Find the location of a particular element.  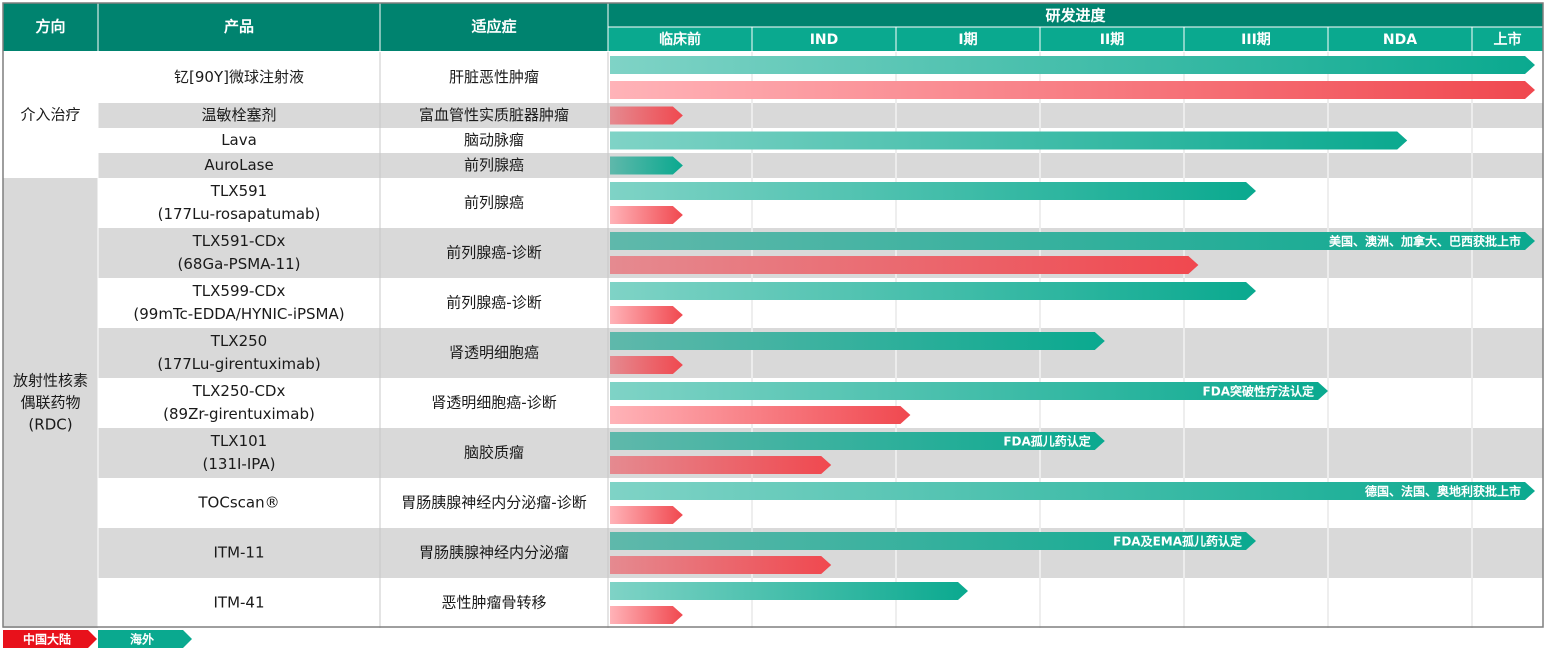

indication-label: 胃肠胰腺神经内分泌瘤-诊断 is located at coordinates (493, 503).